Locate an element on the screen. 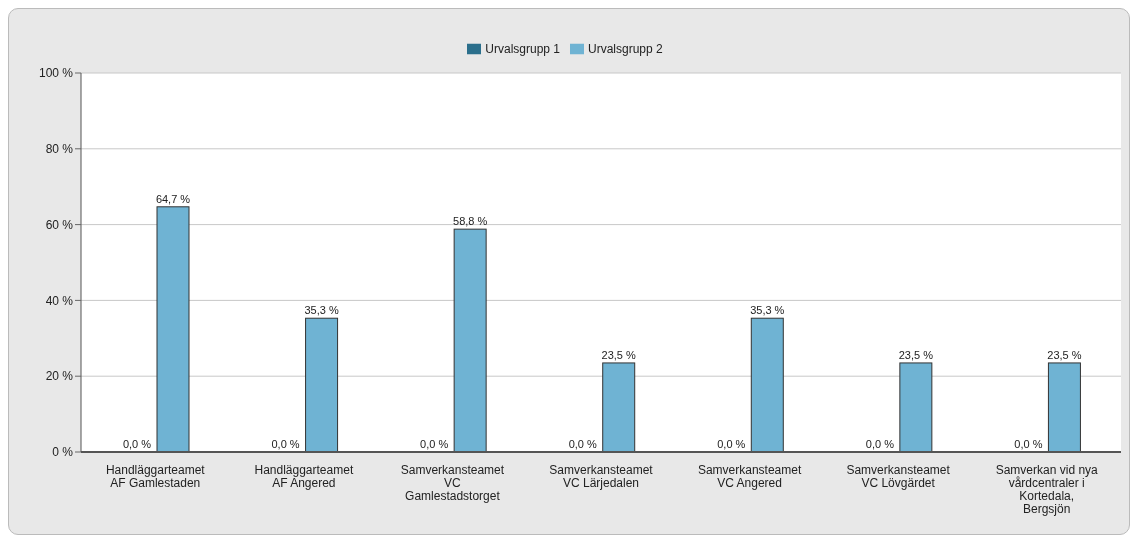 This screenshot has height=541, width=1133. x-tick-label: Samverkansteamet VC Lövgärdet is located at coordinates (898, 476).